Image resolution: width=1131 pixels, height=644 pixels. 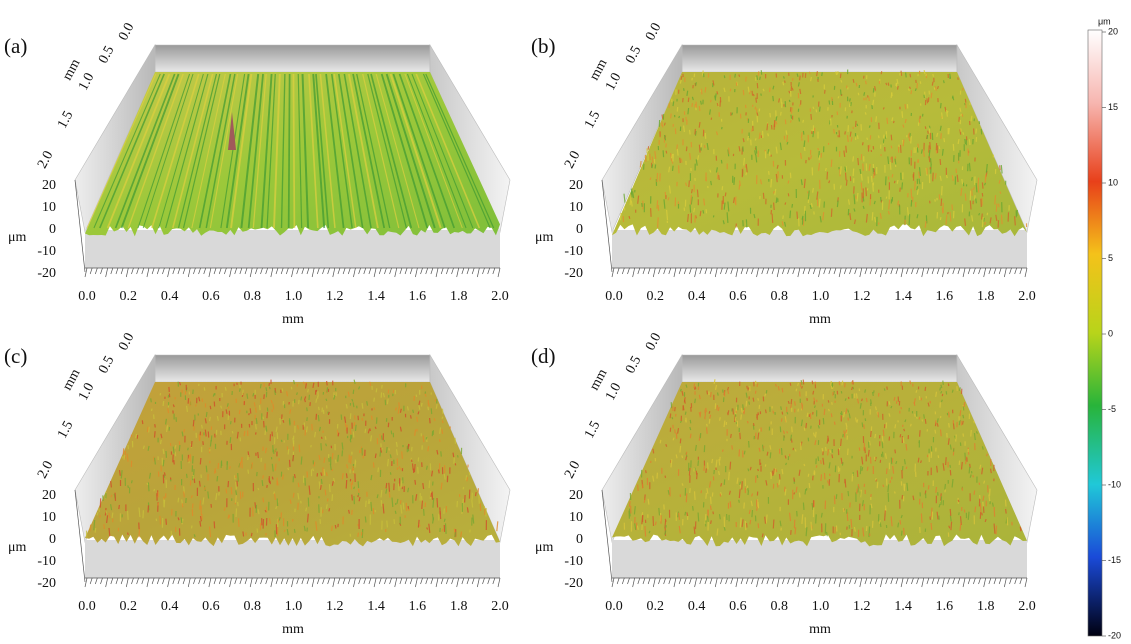 What do you see at coordinates (211, 296) in the screenshot?
I see `x-tick-label: 0.6` at bounding box center [211, 296].